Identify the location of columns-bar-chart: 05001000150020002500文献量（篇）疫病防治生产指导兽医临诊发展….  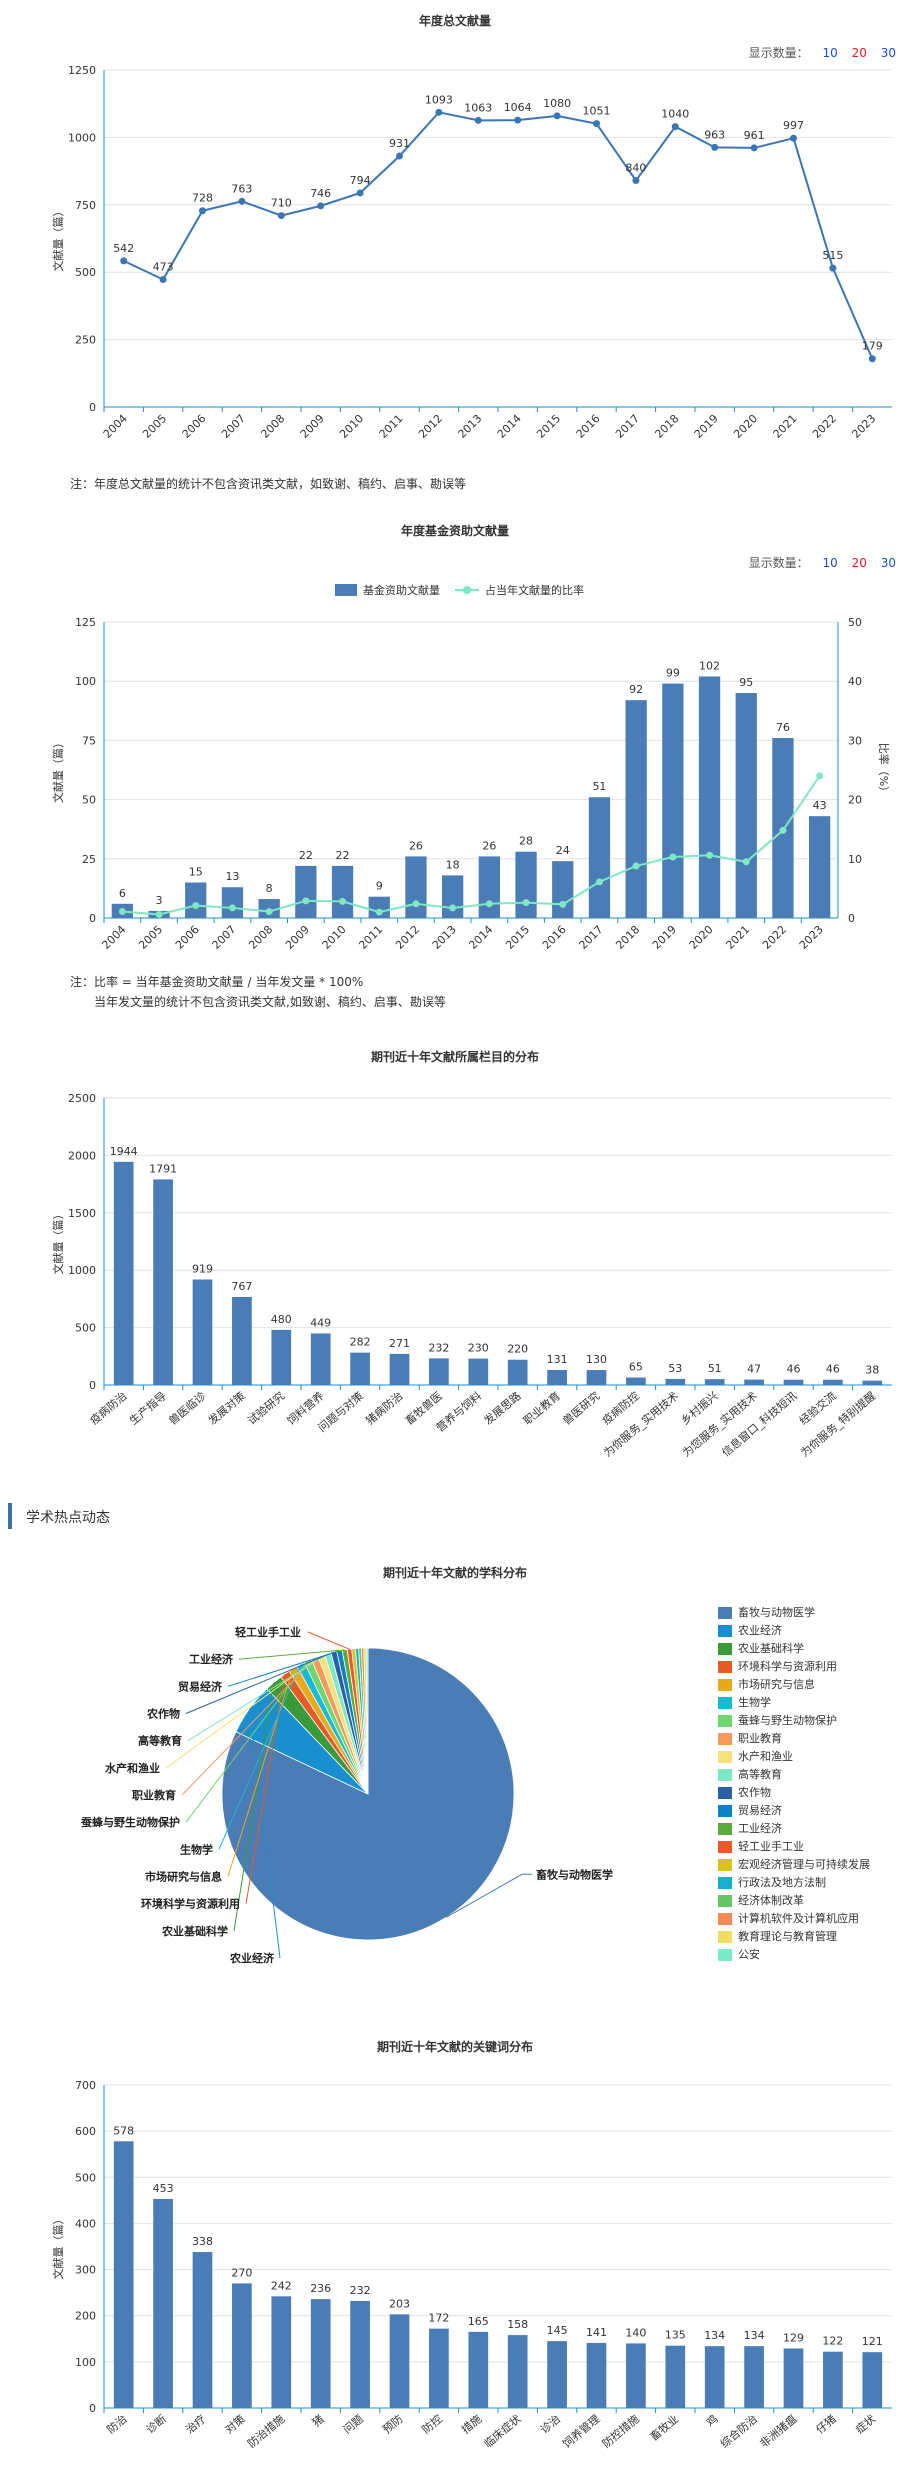
(471, 1275).